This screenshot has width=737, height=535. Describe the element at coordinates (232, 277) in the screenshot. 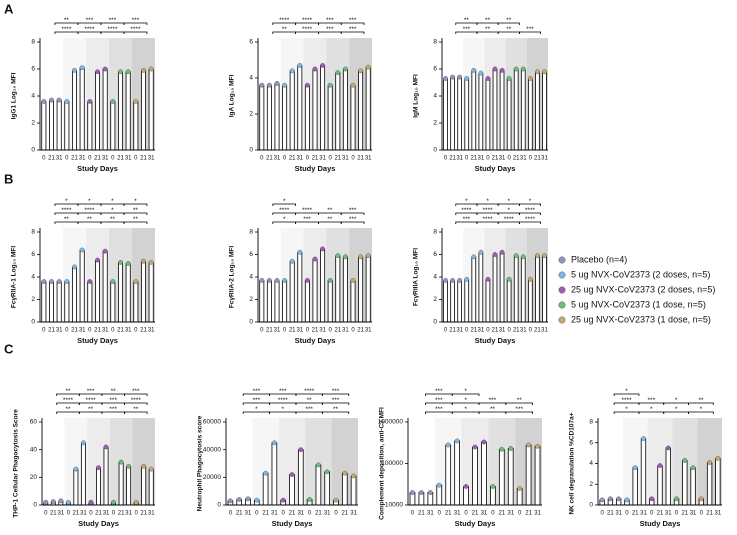

I see `y-axis-label: FcγRIIA-2 Log₁₀ MFI` at that location.